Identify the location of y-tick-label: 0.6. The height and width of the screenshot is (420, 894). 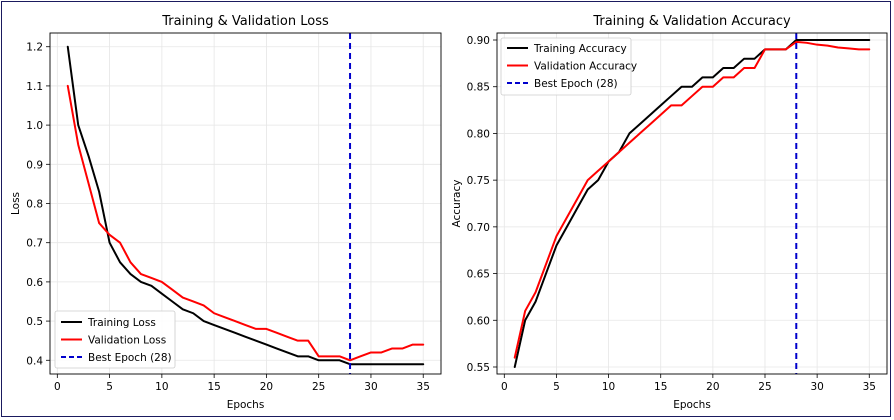
(34, 283).